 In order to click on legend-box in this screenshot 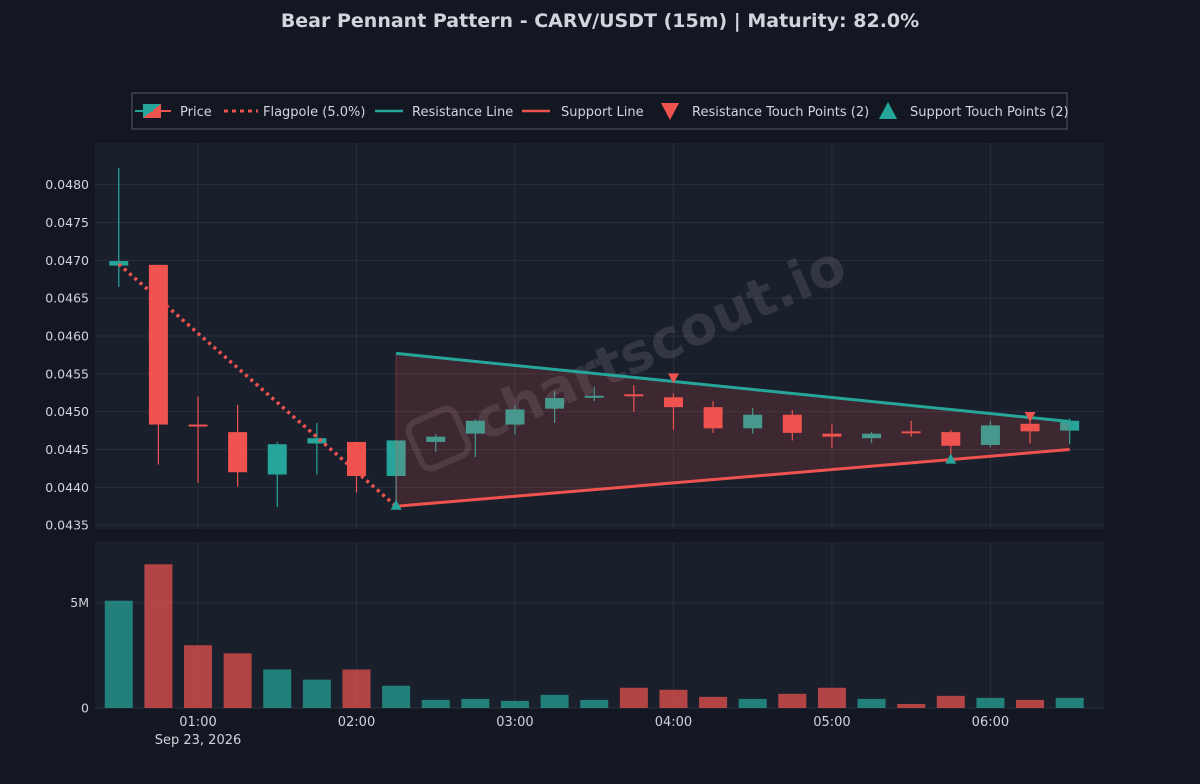, I will do `click(599, 111)`.